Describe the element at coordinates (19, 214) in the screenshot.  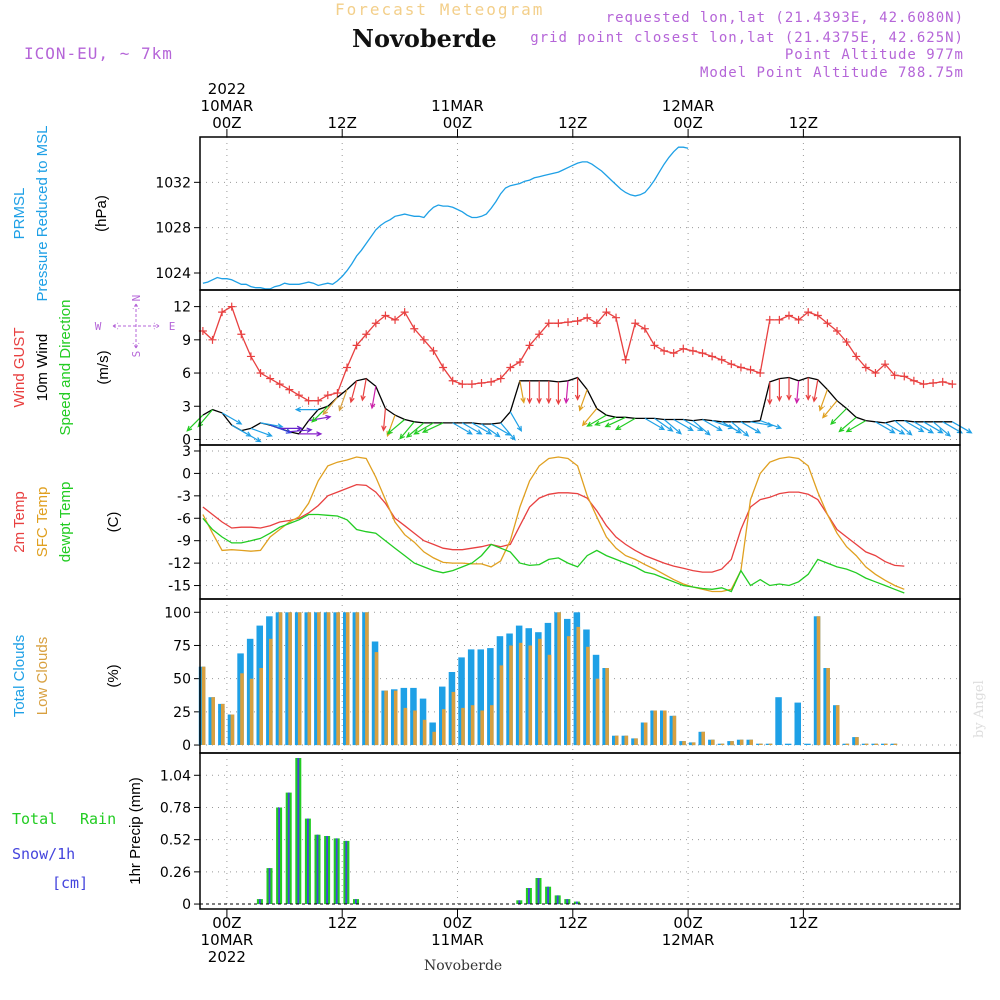
I see `panel-label: PRMSL` at that location.